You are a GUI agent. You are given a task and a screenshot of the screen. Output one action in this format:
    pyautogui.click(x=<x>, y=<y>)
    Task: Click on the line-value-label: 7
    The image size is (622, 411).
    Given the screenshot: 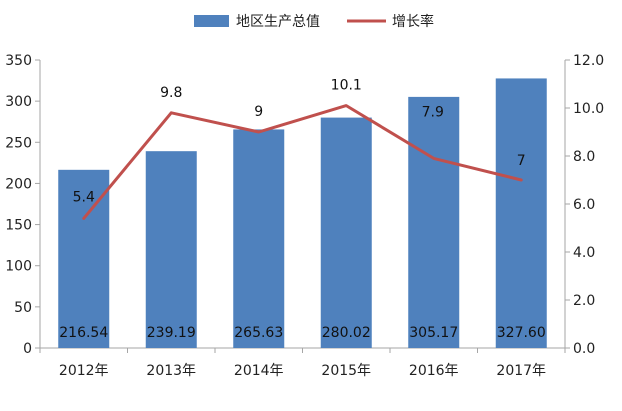 What is the action you would take?
    pyautogui.click(x=521, y=161)
    